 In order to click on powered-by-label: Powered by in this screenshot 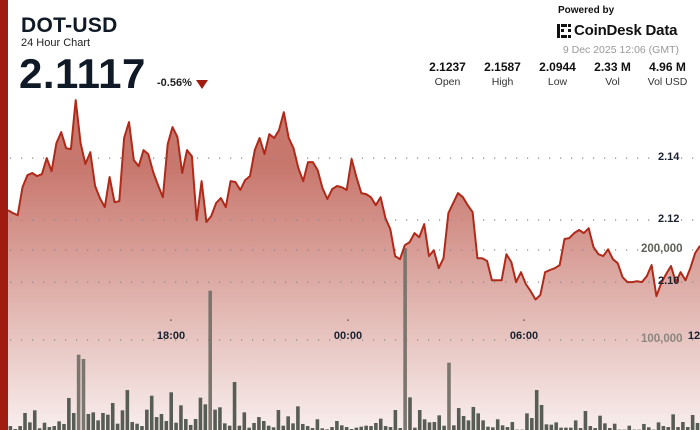, I will do `click(586, 10)`.